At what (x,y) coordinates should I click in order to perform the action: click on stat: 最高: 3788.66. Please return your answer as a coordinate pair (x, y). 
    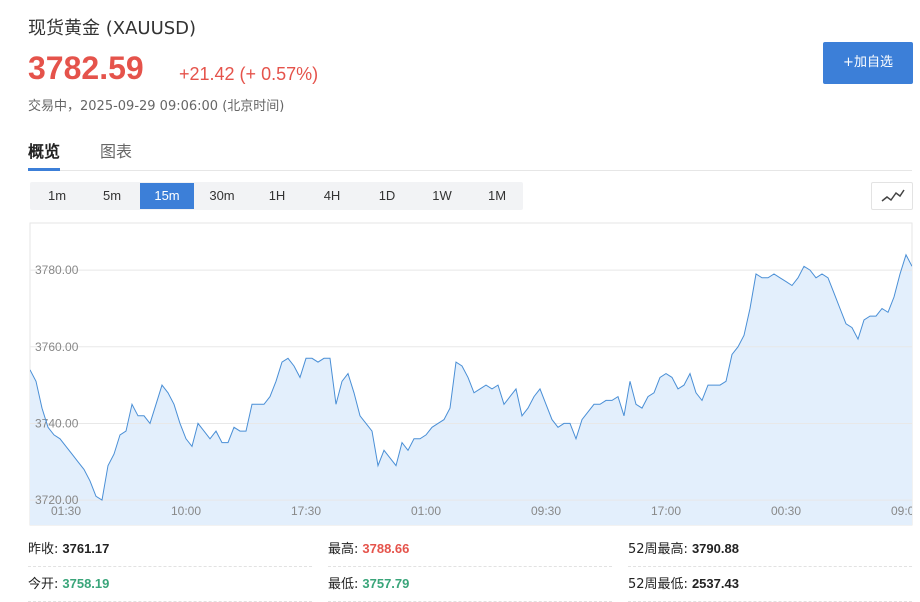
    Looking at the image, I should click on (470, 549).